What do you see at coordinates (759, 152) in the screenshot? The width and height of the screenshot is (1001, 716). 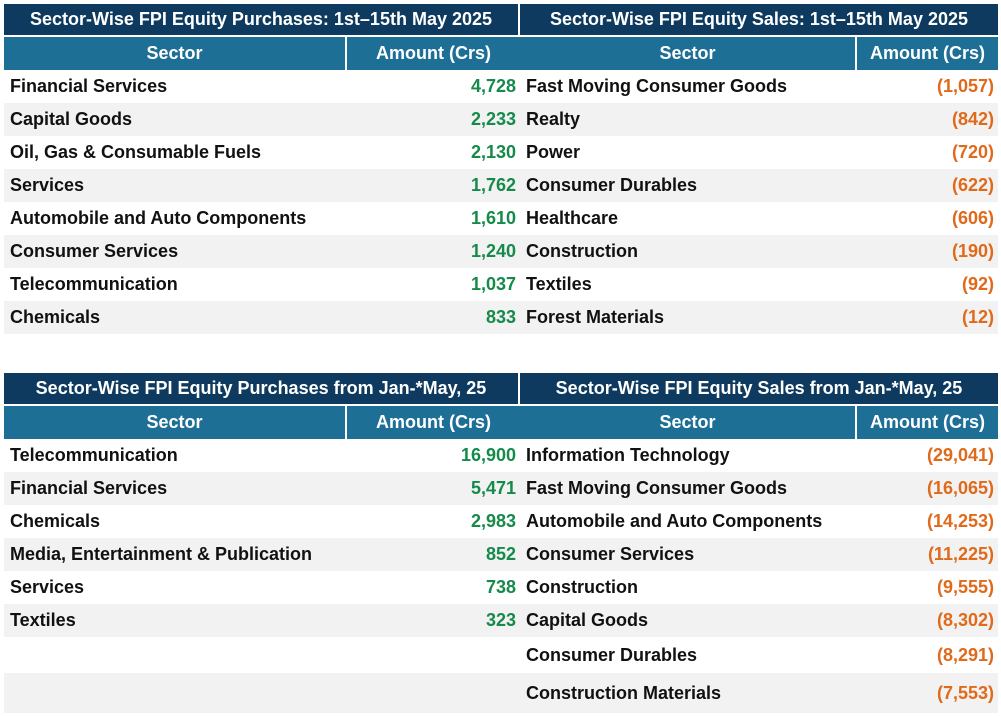 I see `table-row: Power (720)` at bounding box center [759, 152].